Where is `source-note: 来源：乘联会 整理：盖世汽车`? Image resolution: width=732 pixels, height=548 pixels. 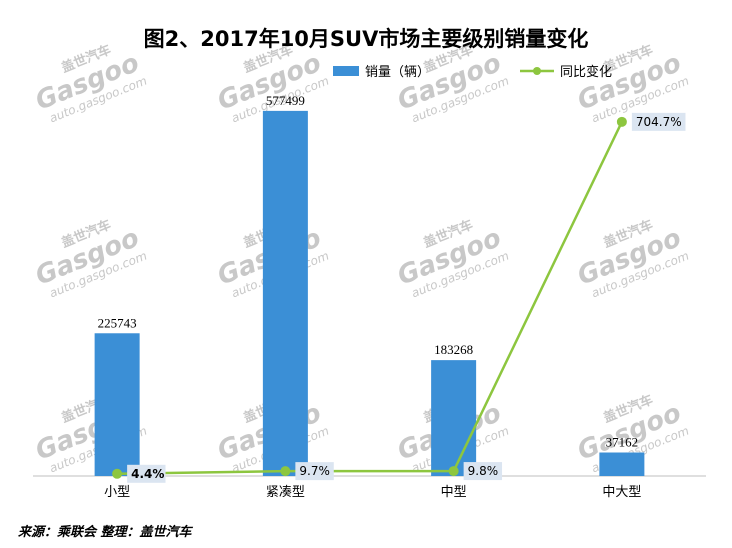
source-note: 来源：乘联会 整理：盖世汽车 is located at coordinates (106, 532).